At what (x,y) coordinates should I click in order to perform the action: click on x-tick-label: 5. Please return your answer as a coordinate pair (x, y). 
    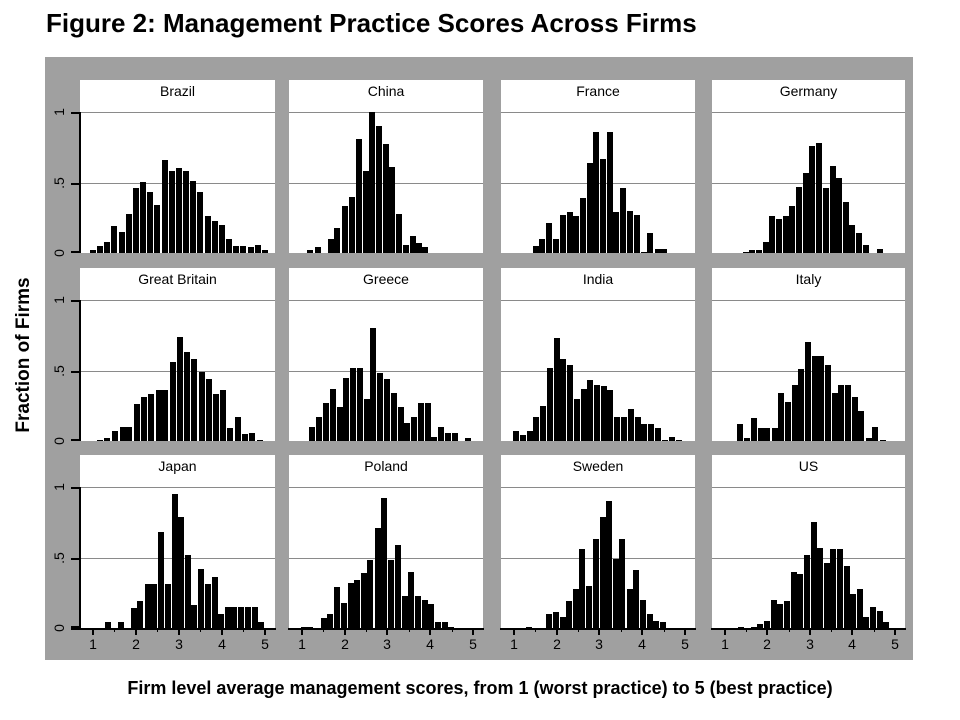
    Looking at the image, I should click on (473, 644).